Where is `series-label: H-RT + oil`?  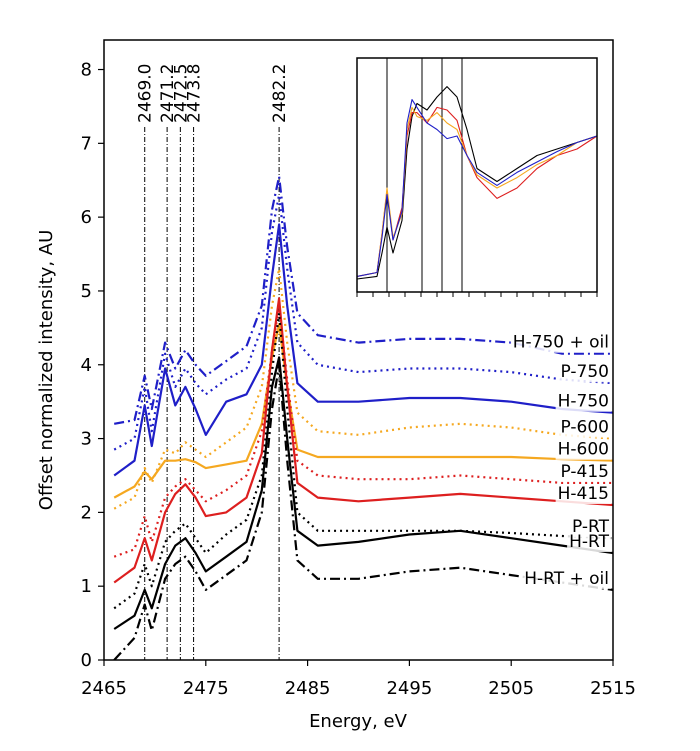
series-label: H-RT + oil is located at coordinates (566, 579).